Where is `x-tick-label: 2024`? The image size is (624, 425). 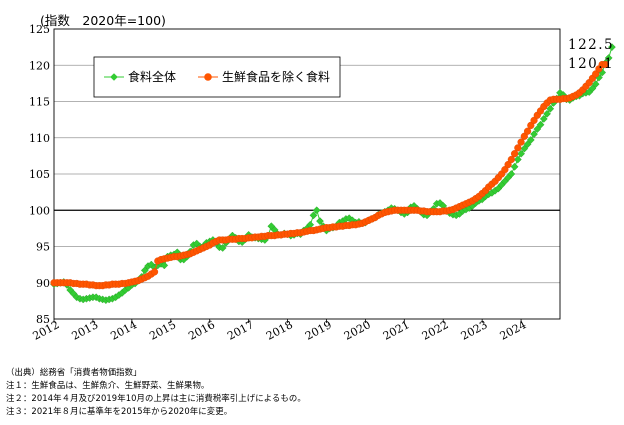
x-tick-label: 2024 is located at coordinates (513, 330).